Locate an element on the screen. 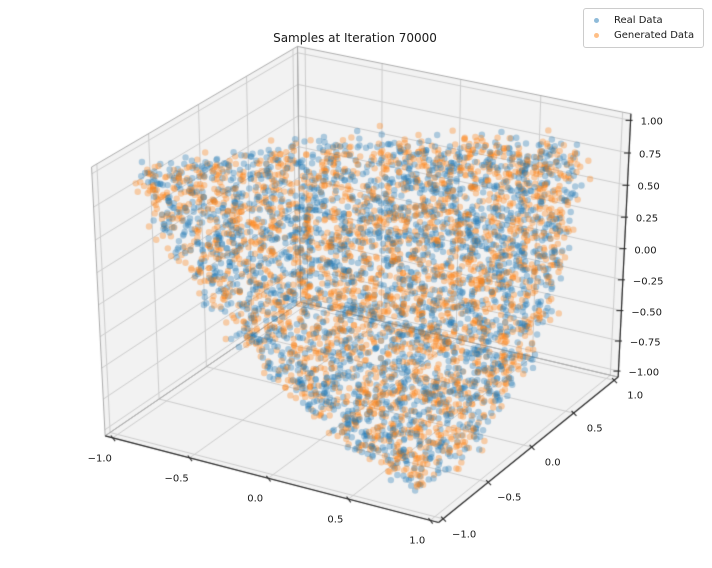 The width and height of the screenshot is (712, 568). legend-marker-real-data-icon is located at coordinates (596, 20).